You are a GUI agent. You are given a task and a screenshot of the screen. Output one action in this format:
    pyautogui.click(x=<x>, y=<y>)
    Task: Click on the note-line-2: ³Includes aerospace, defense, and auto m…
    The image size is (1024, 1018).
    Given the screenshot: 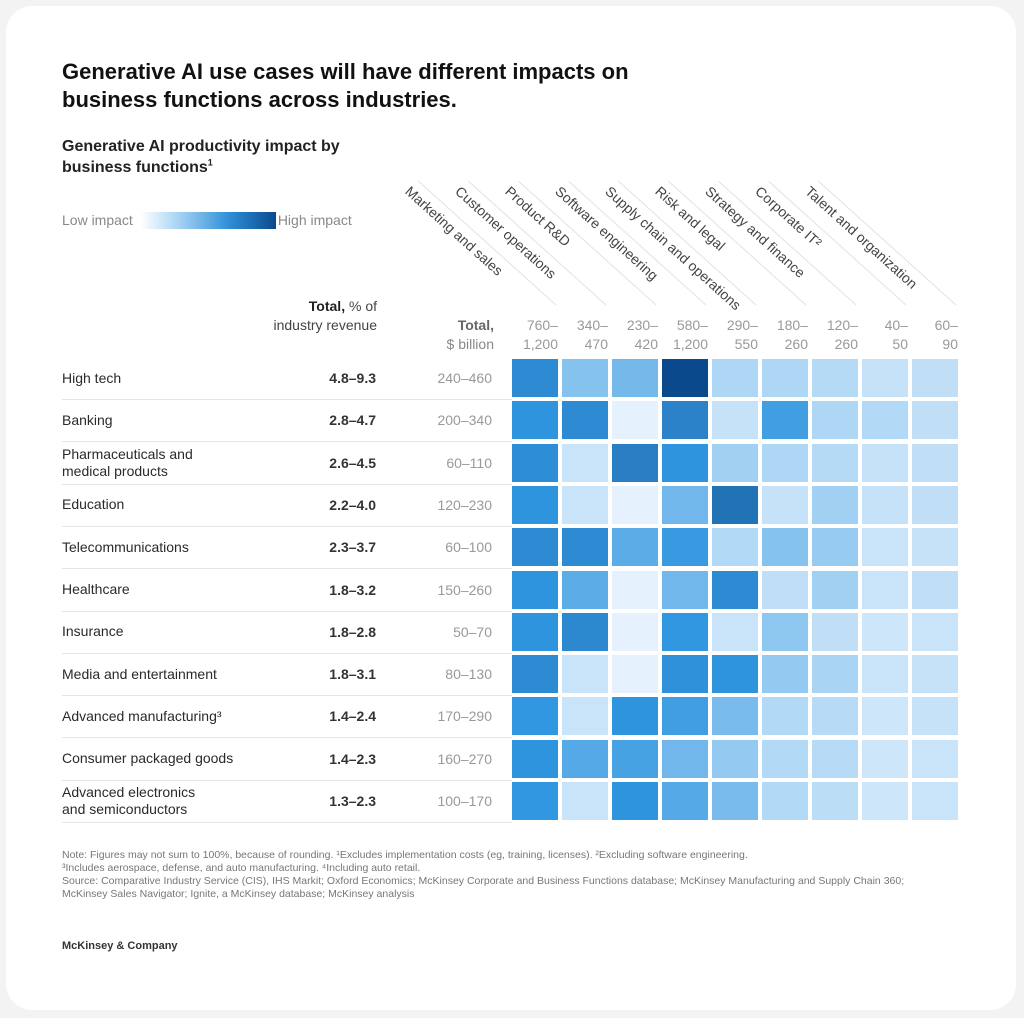 What is the action you would take?
    pyautogui.click(x=241, y=868)
    